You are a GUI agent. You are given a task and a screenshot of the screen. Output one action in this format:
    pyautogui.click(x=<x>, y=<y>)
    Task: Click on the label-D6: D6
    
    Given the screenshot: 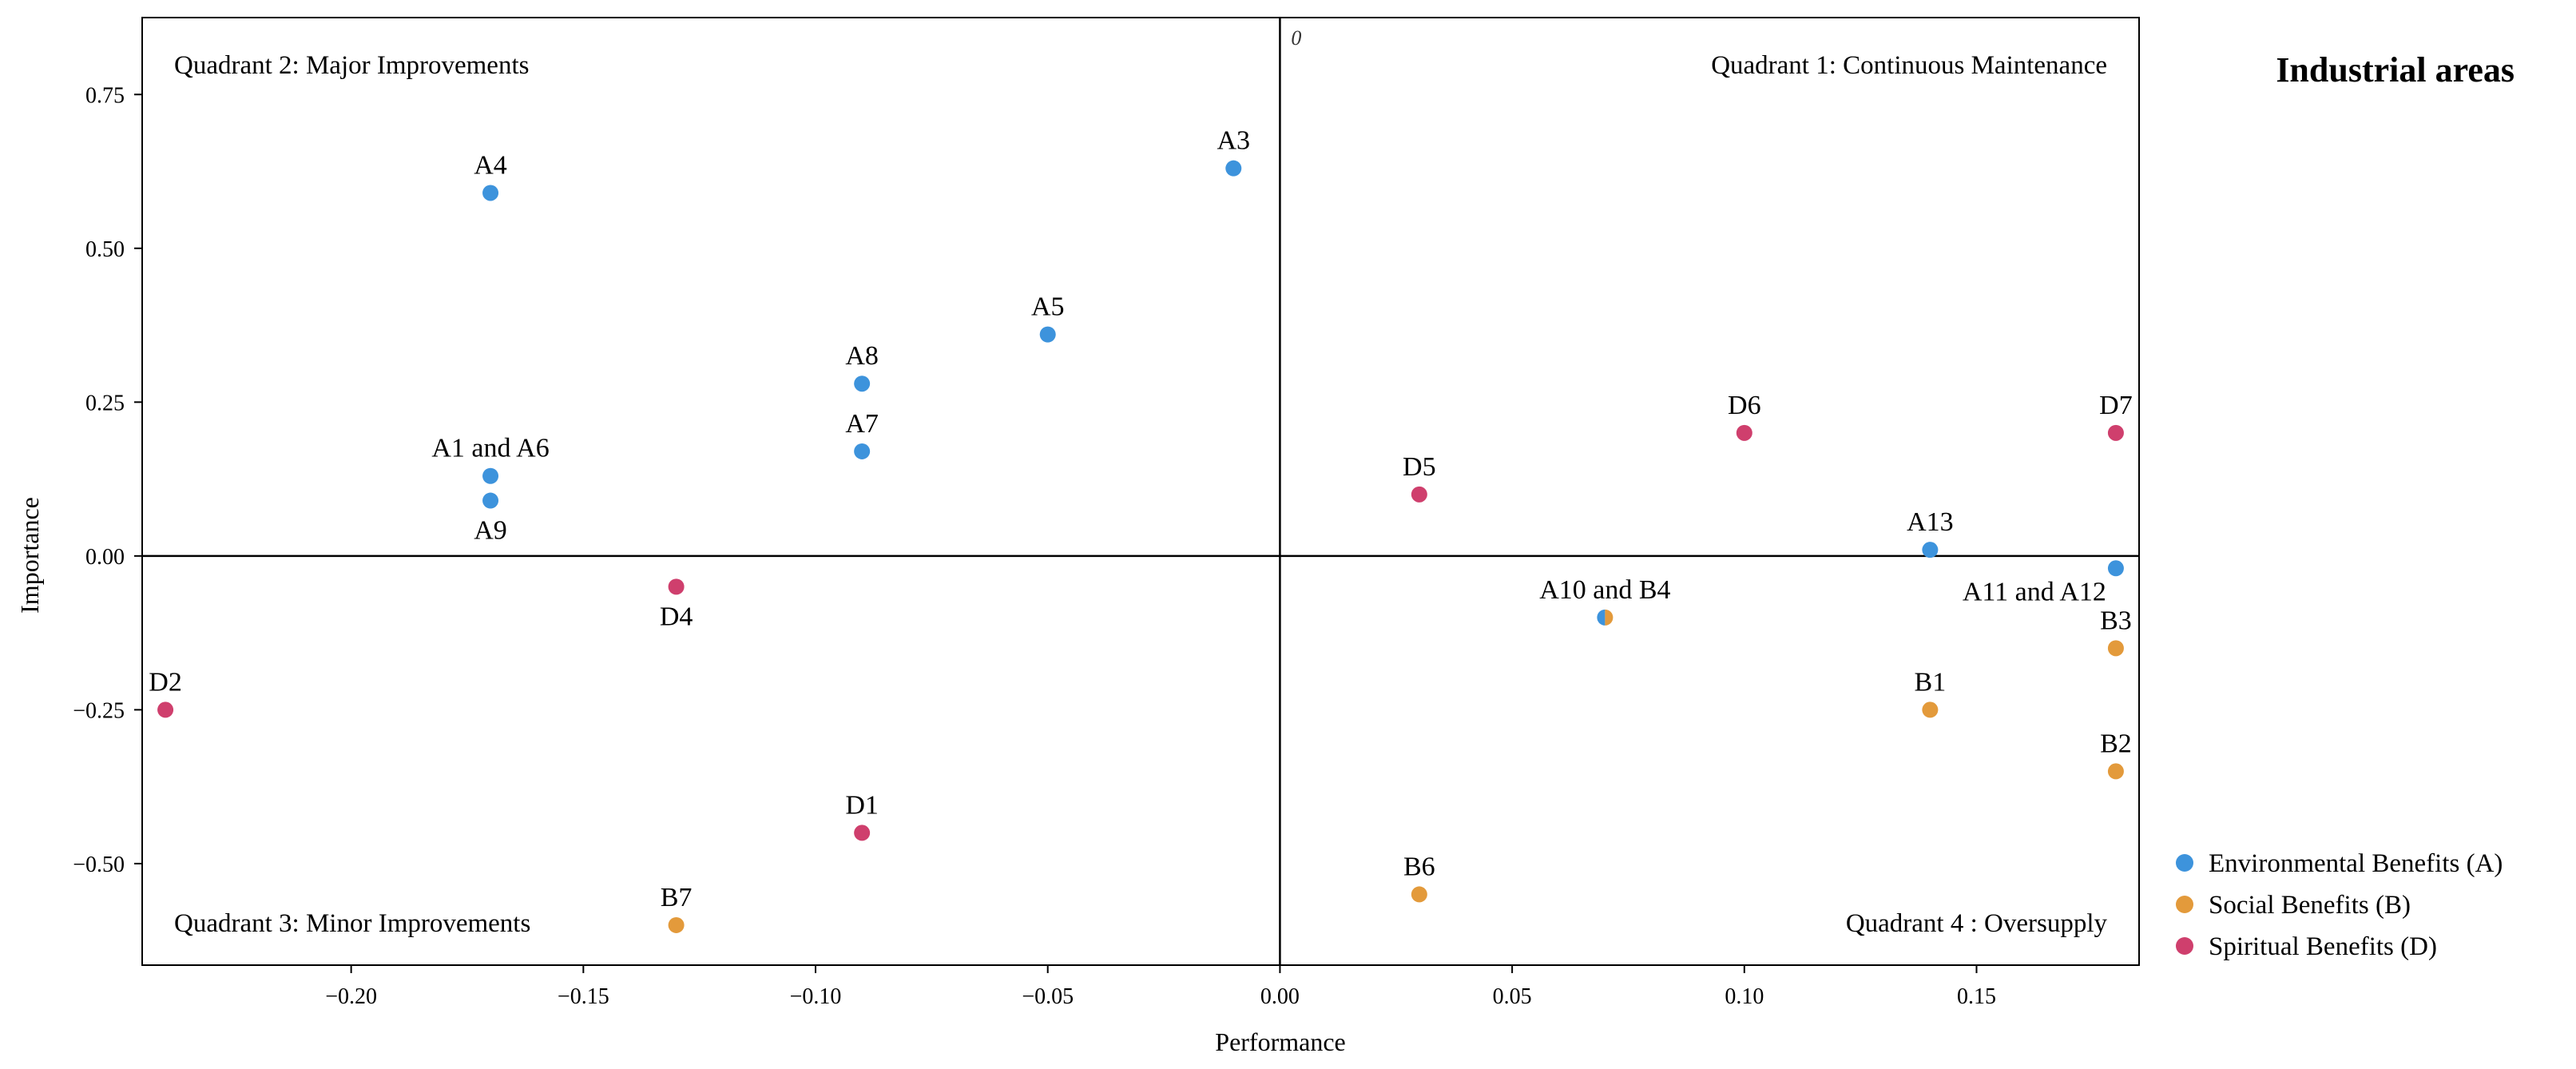 What is the action you would take?
    pyautogui.click(x=1744, y=405)
    